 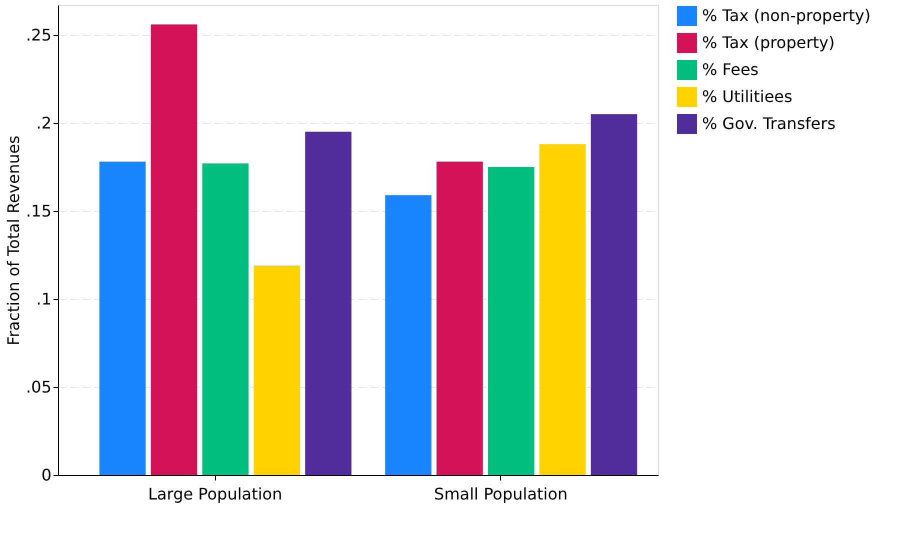 I want to click on y-axis-title: Fraction of Total Revenues, so click(x=14, y=241).